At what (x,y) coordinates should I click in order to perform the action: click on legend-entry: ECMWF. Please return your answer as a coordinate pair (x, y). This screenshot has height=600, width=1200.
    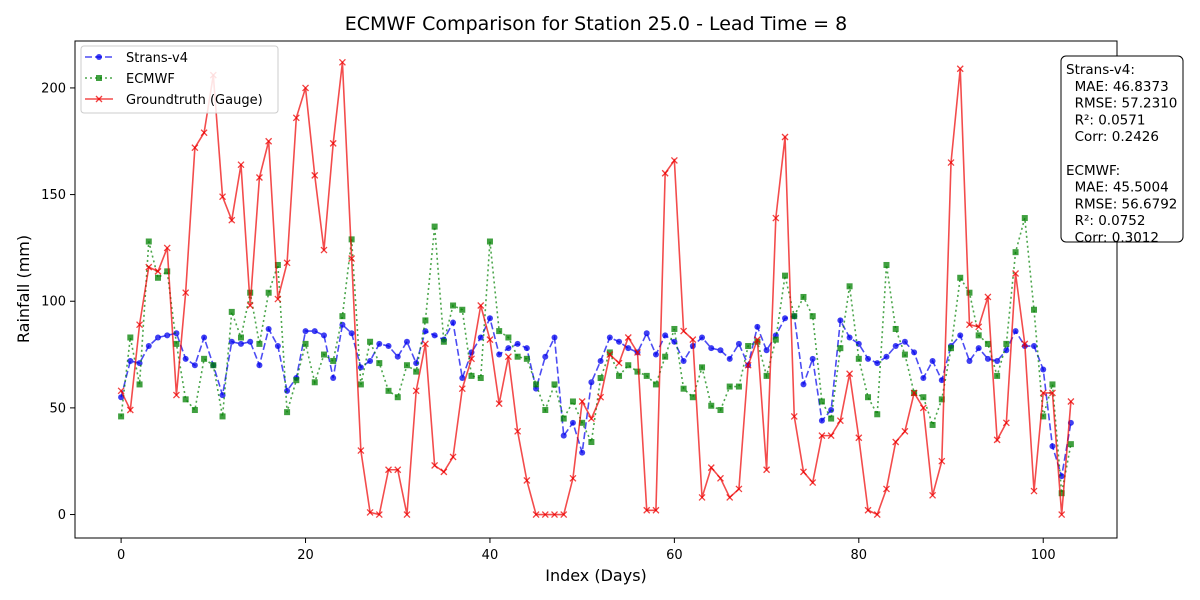
    Looking at the image, I should click on (130, 79).